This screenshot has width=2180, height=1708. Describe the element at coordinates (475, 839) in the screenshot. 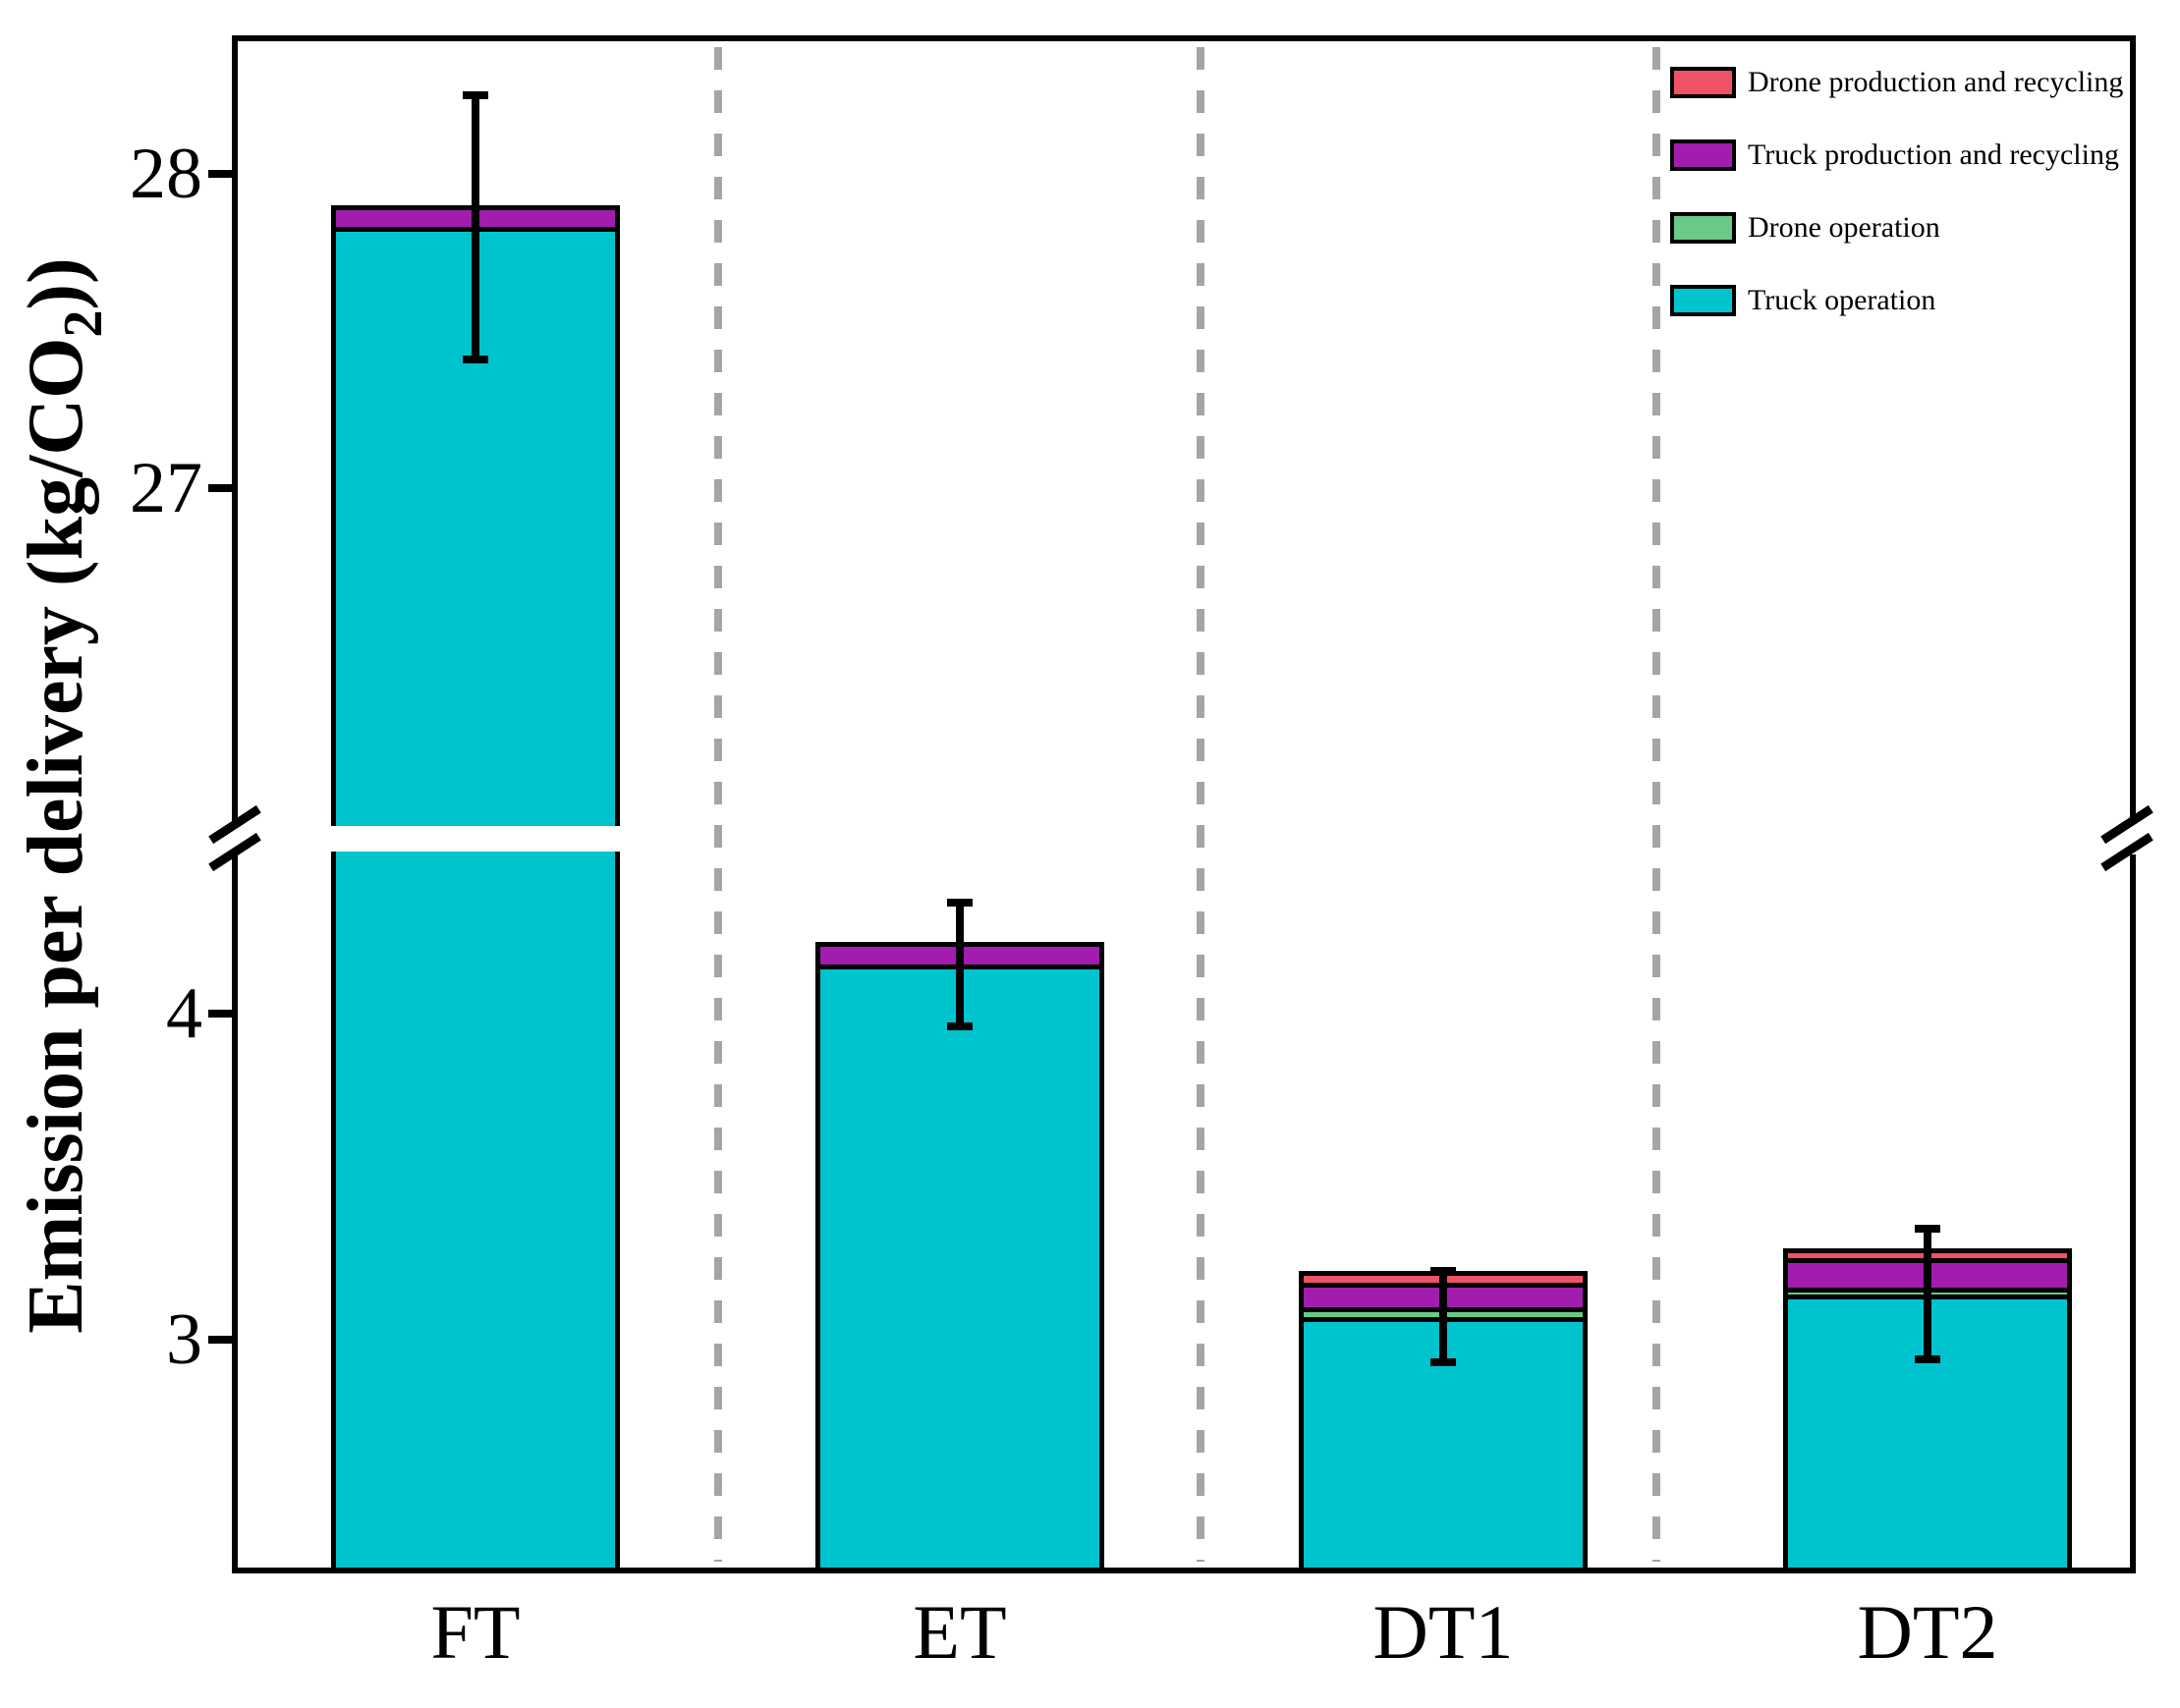

I see `axis-break-gap-bar-FT` at that location.